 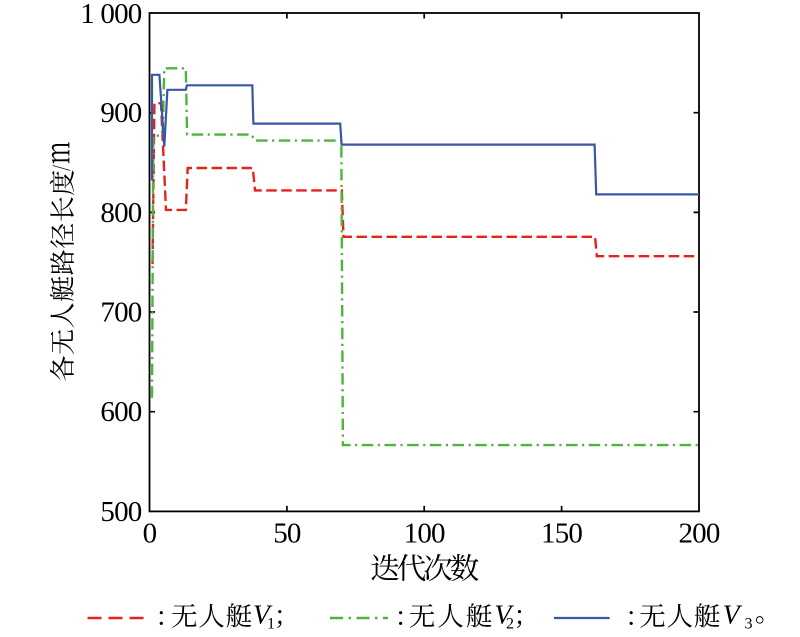 I want to click on svg-text: 800, so click(x=120, y=213).